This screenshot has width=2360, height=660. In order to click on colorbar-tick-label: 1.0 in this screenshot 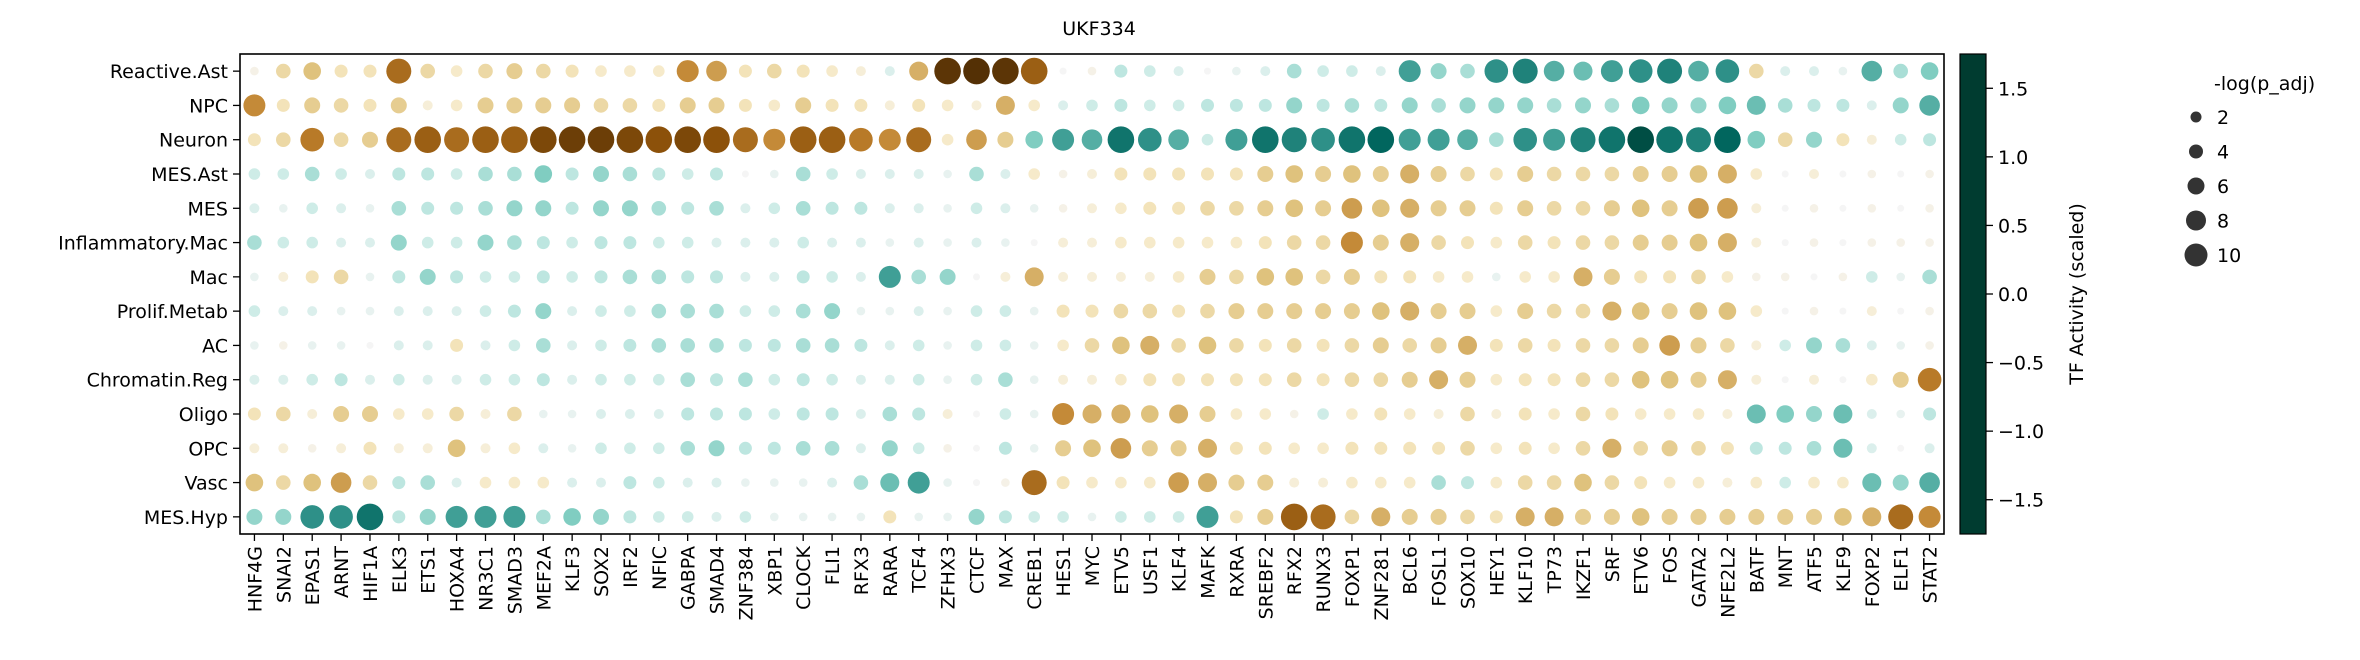, I will do `click(2013, 158)`.